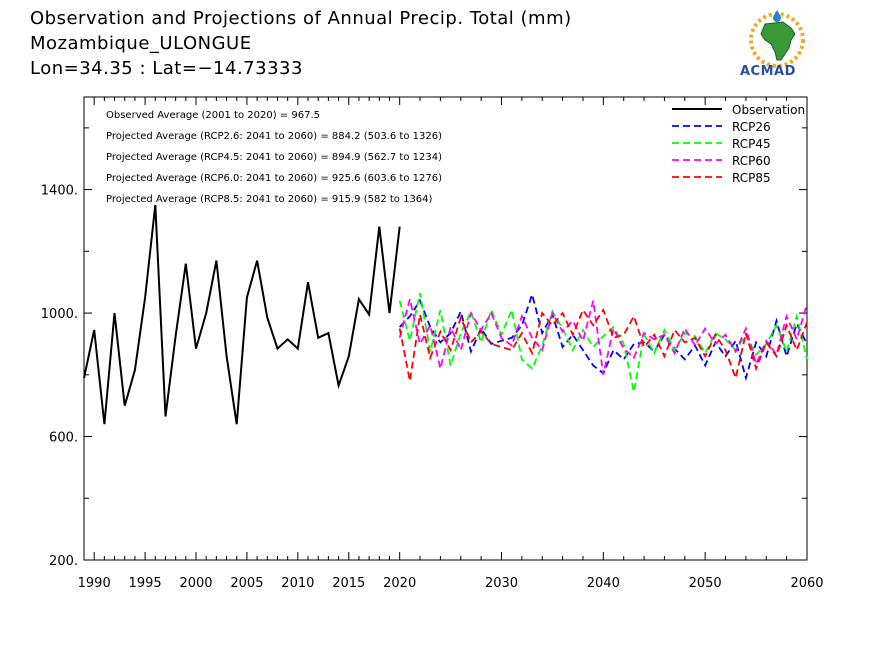 The width and height of the screenshot is (879, 659). I want to click on x-tick-label: 2050, so click(705, 583).